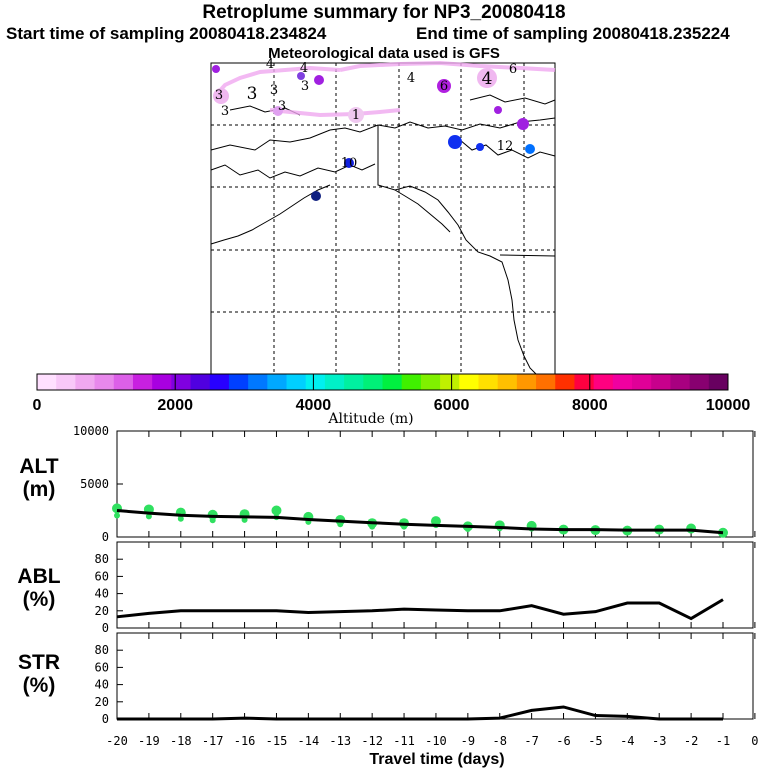 The width and height of the screenshot is (768, 768). I want to click on x-tick-label: -4, so click(627, 741).